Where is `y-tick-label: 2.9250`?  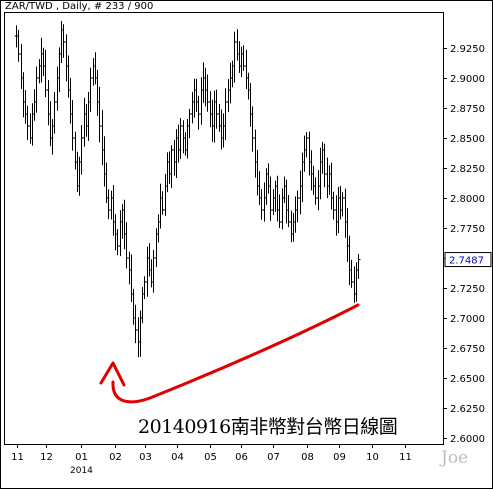
y-tick-label: 2.9250 is located at coordinates (467, 49).